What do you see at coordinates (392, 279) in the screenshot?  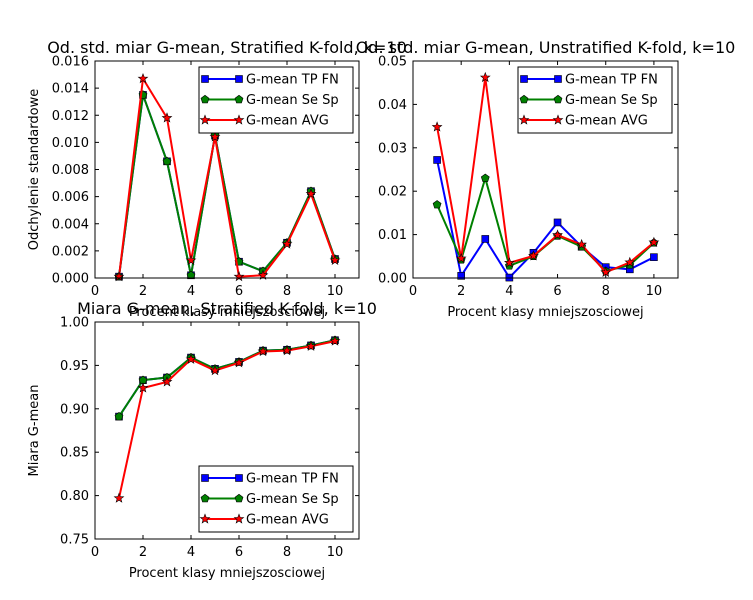 I see `y-tick-label: 0.00` at bounding box center [392, 279].